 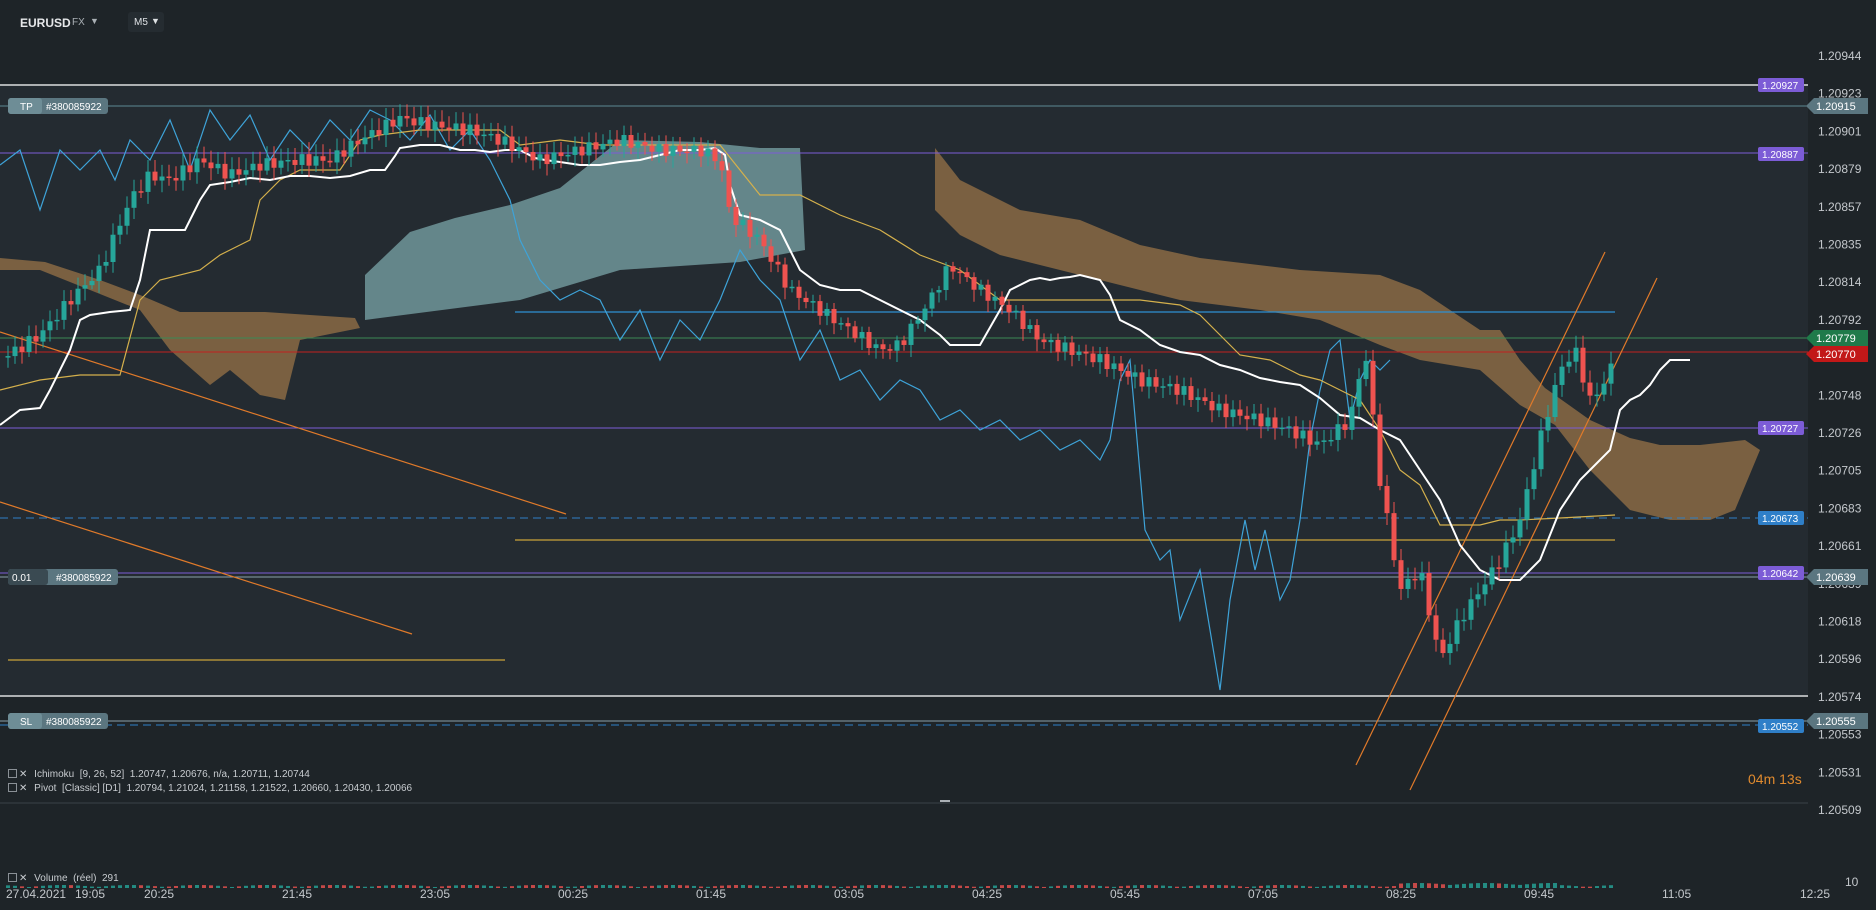 What do you see at coordinates (945, 801) in the screenshot?
I see `pane-resize-handle` at bounding box center [945, 801].